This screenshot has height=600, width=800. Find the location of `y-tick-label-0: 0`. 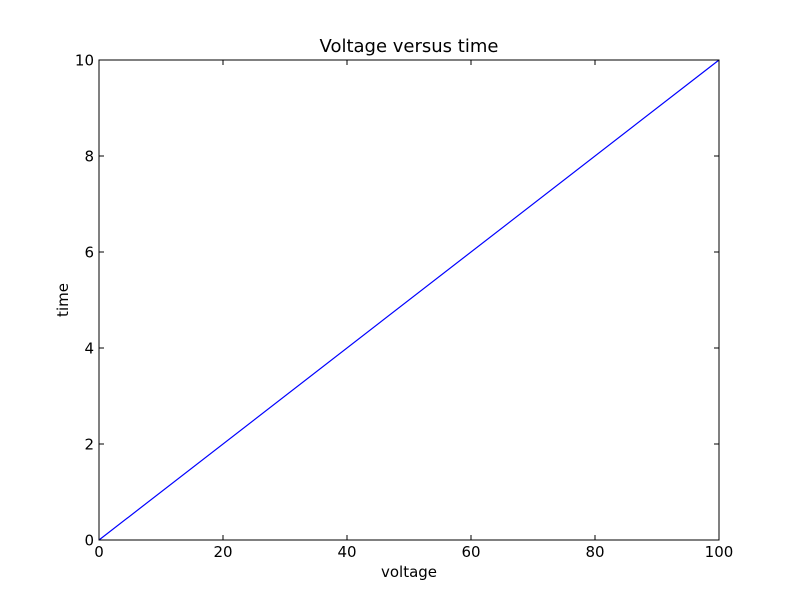

y-tick-label-0: 0 is located at coordinates (89, 541).